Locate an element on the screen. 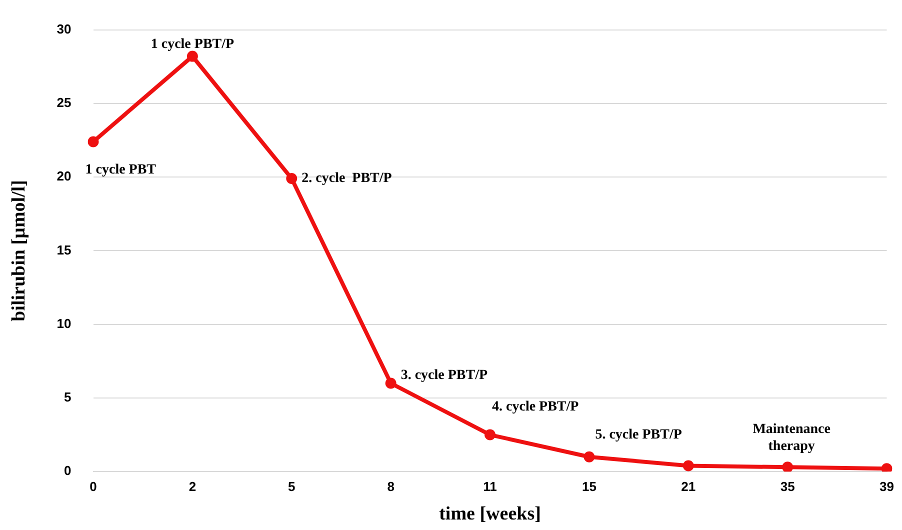  y-axis-title: bilirubin [µmol/l] is located at coordinates (19, 251).